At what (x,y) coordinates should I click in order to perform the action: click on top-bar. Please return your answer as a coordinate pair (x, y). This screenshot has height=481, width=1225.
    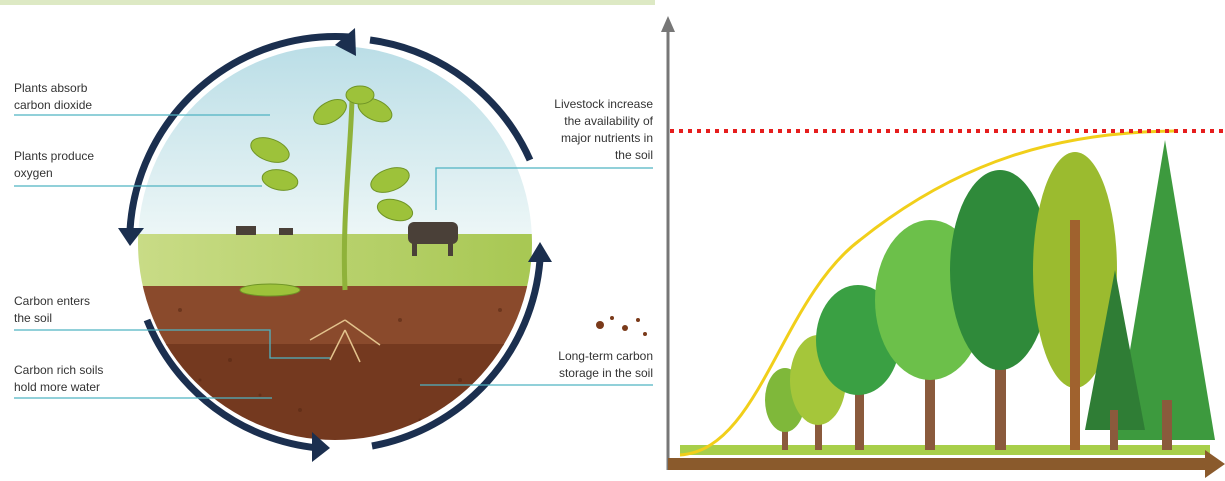
    Looking at the image, I should click on (327, 2).